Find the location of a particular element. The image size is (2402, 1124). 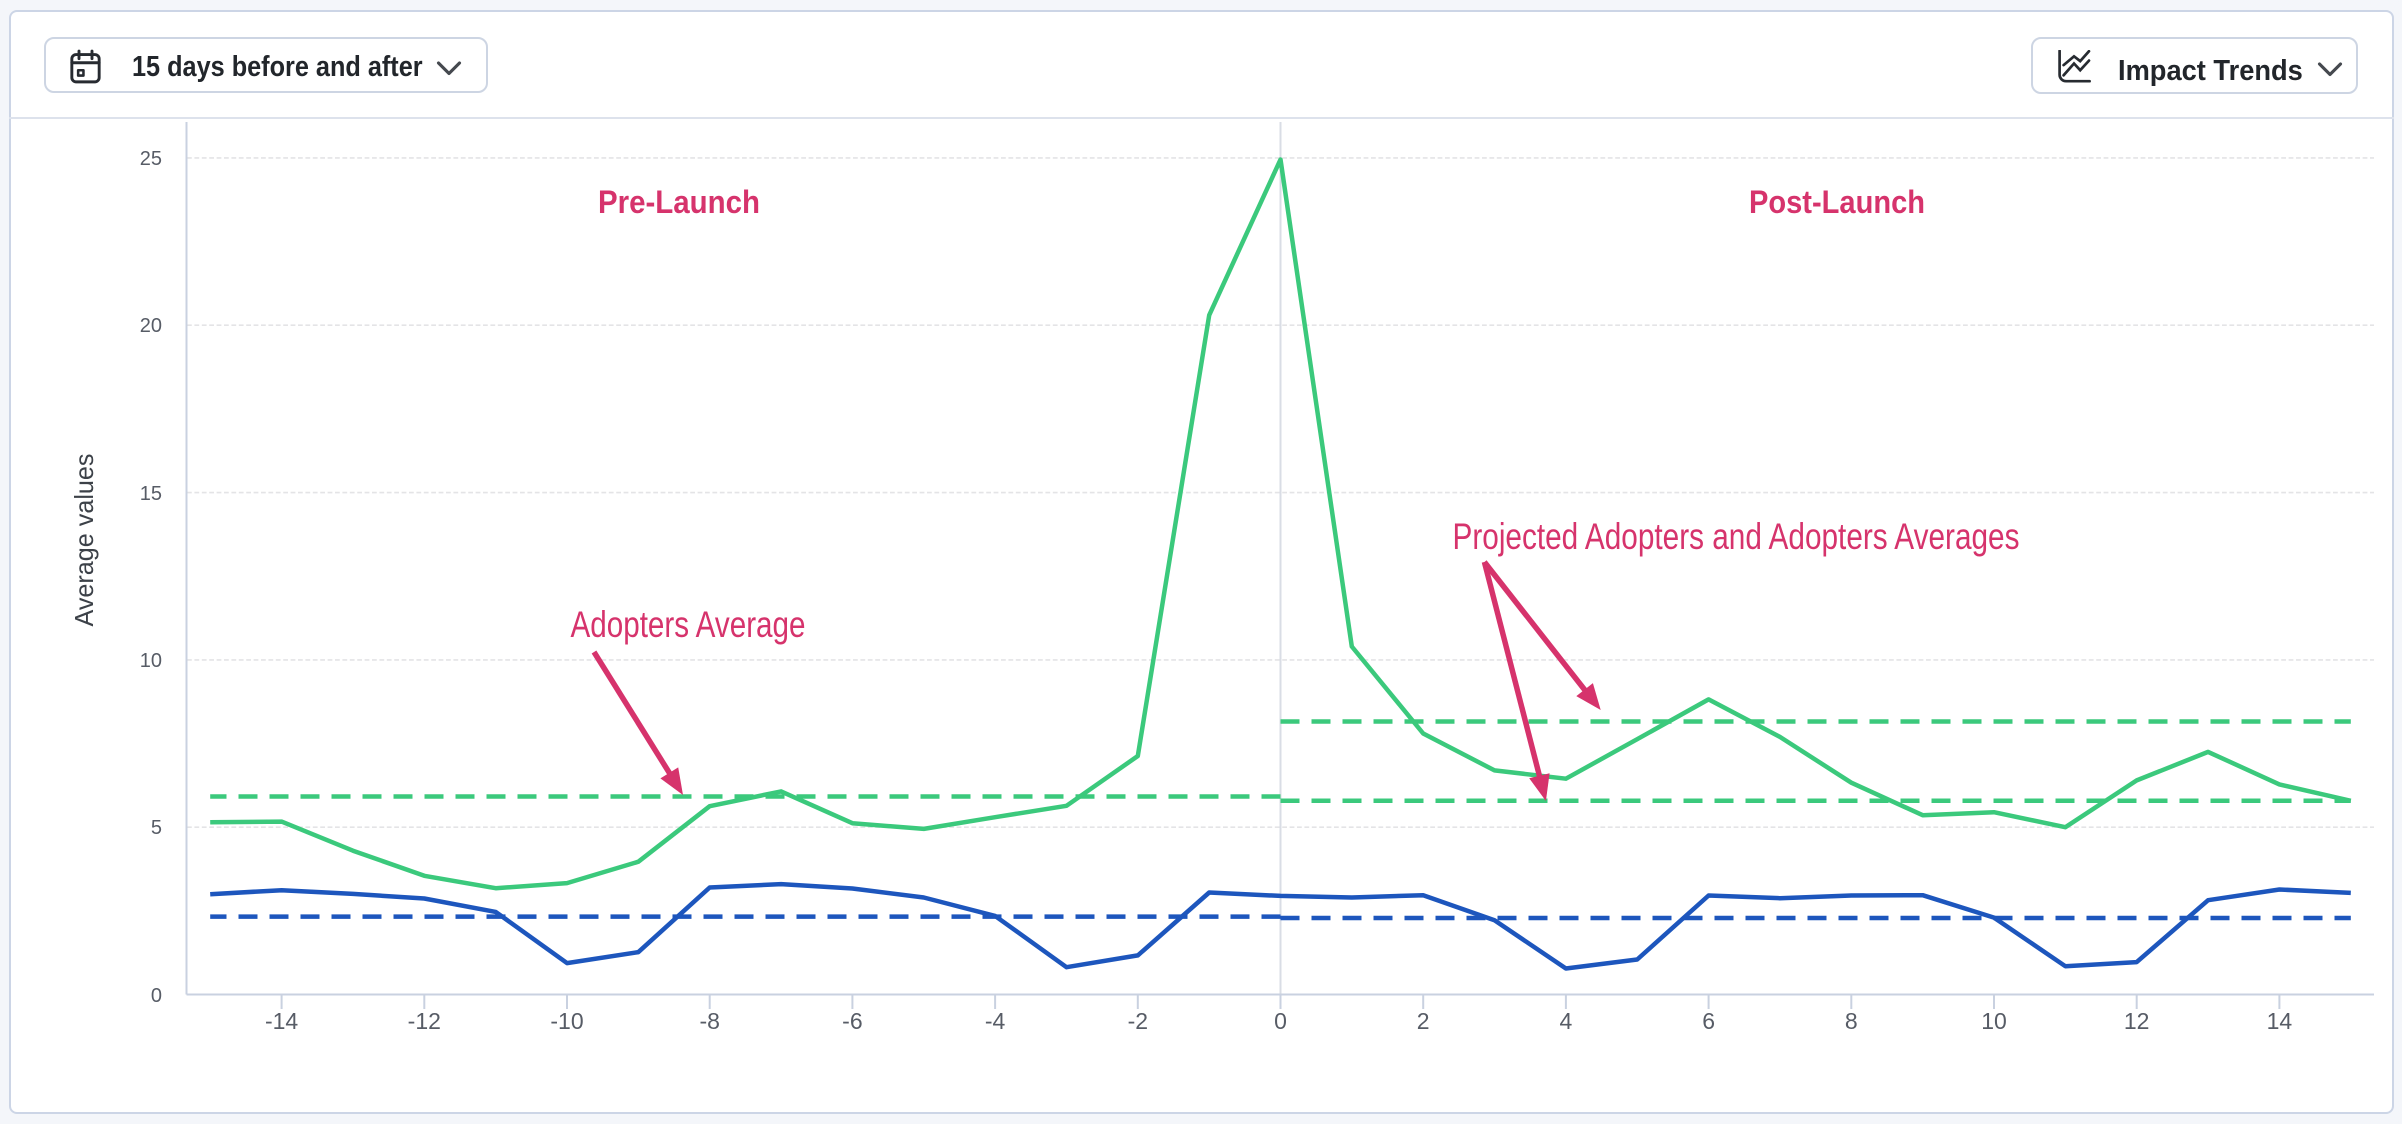

svg-text: Pre-Launch is located at coordinates (679, 202).